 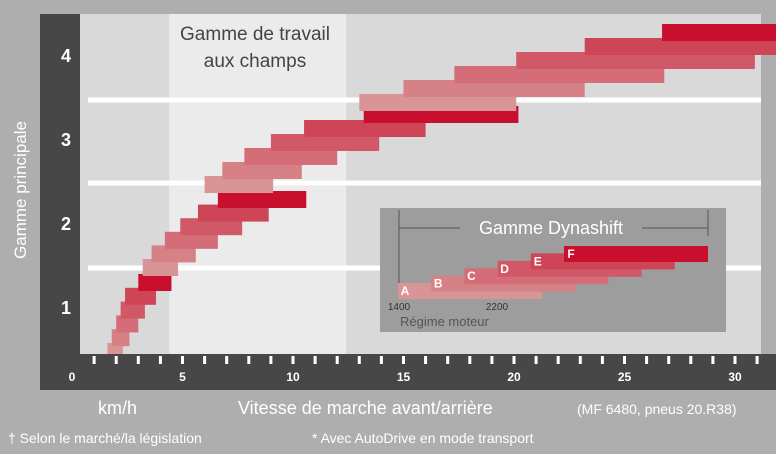 What do you see at coordinates (66, 308) in the screenshot?
I see `gear-label-1: 1` at bounding box center [66, 308].